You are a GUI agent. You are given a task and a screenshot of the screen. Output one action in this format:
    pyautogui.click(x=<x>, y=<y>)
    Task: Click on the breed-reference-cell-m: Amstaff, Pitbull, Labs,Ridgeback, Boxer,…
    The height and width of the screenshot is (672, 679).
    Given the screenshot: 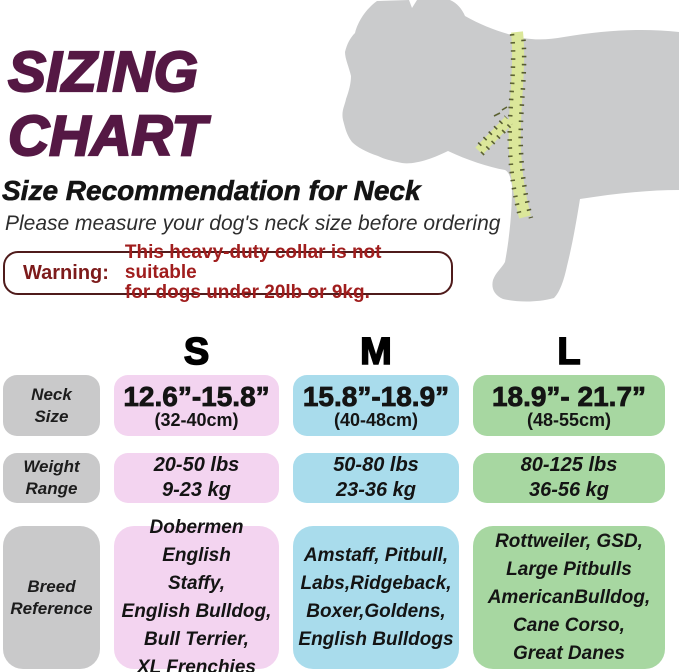 What is the action you would take?
    pyautogui.click(x=376, y=597)
    